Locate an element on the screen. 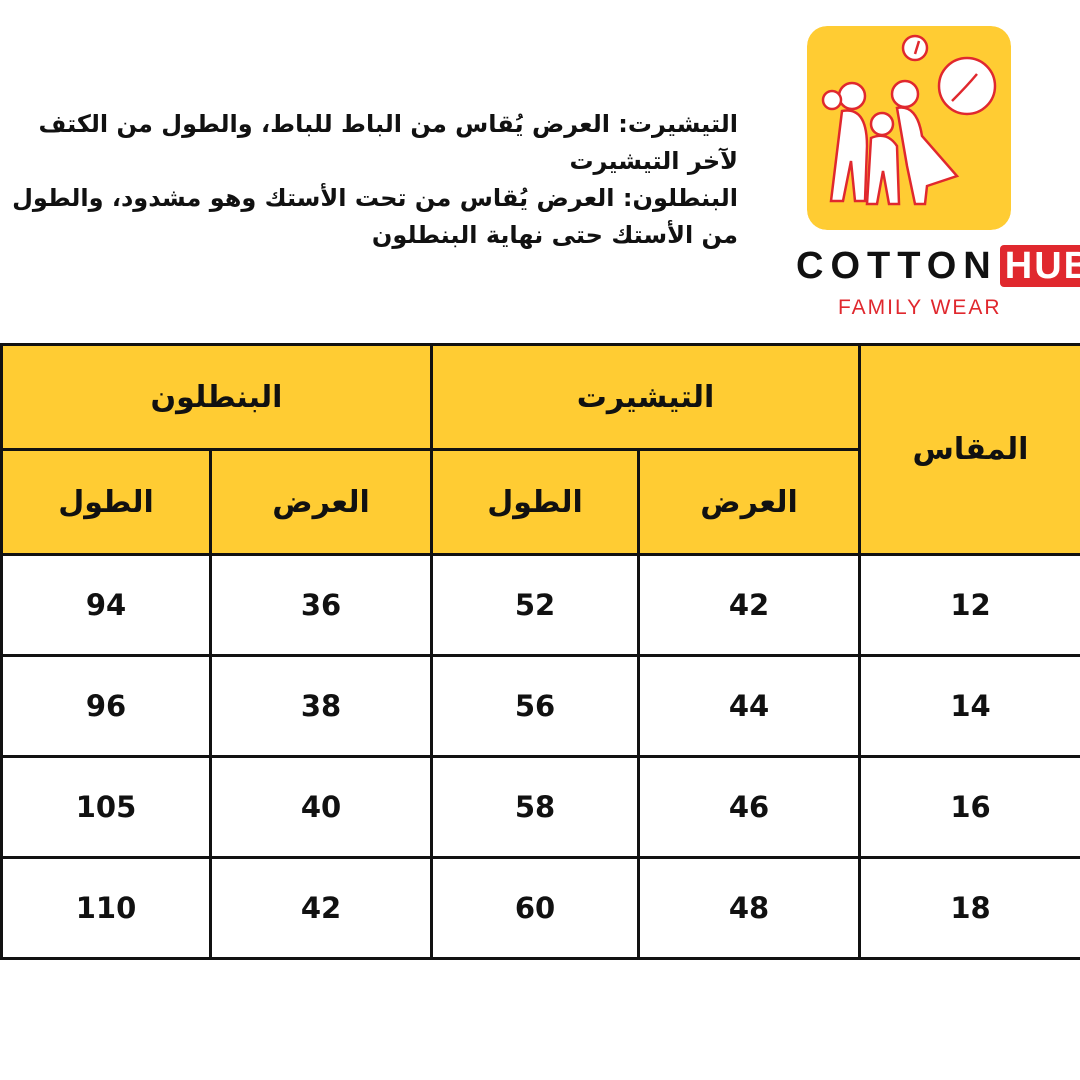 The width and height of the screenshot is (1080, 1080). header-tshirt-length: الطول is located at coordinates (535, 502).